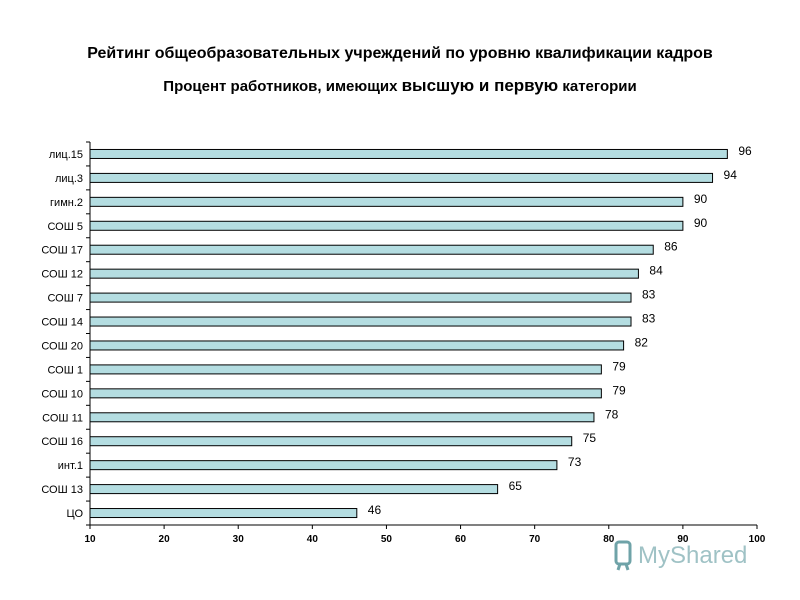 Image resolution: width=800 pixels, height=600 pixels. I want to click on data-label: 94, so click(731, 175).